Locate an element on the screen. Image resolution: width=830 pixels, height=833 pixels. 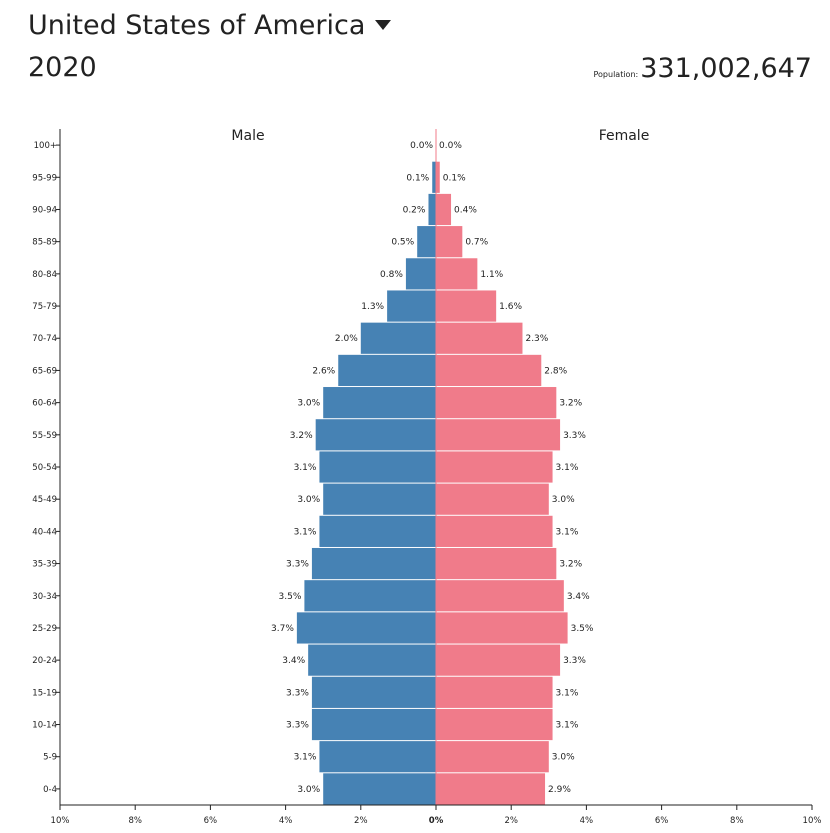
female-value-label: 0.0% is located at coordinates (450, 146).